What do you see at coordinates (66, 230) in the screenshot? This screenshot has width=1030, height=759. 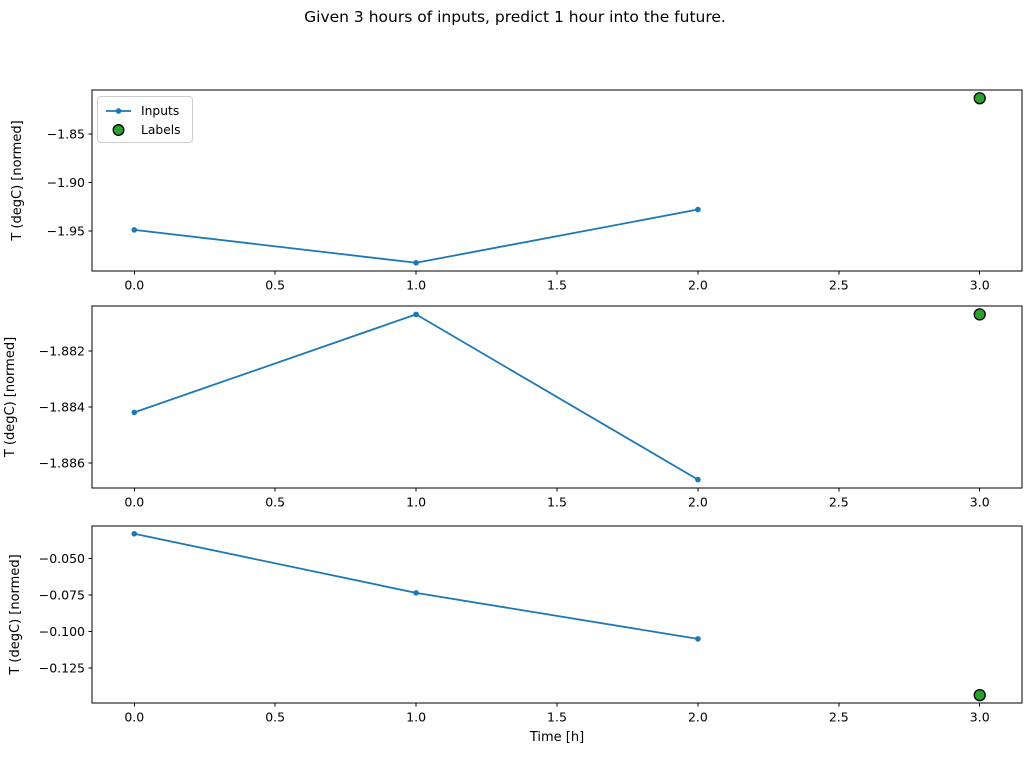 I see `y-tick-label: −1.95` at bounding box center [66, 230].